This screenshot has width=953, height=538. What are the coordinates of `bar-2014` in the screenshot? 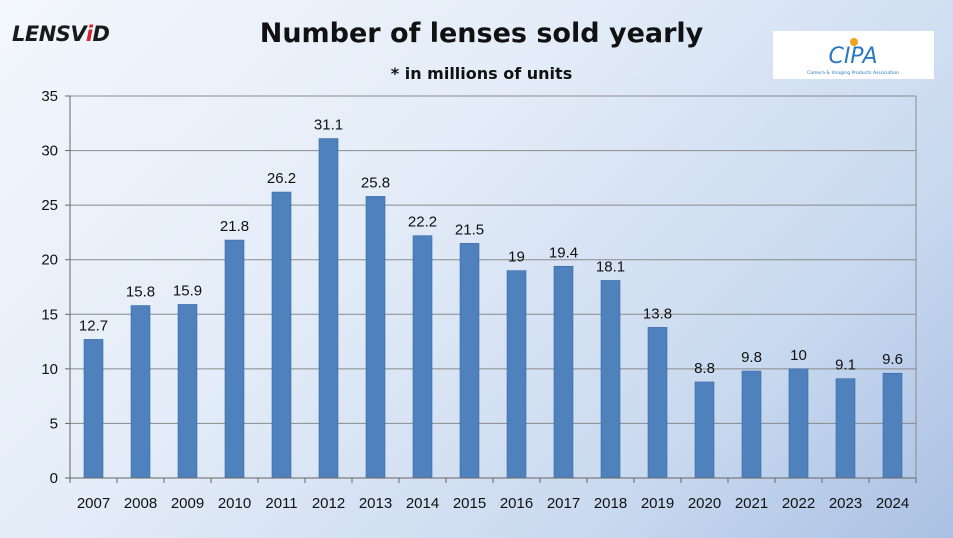 It's located at (422, 357).